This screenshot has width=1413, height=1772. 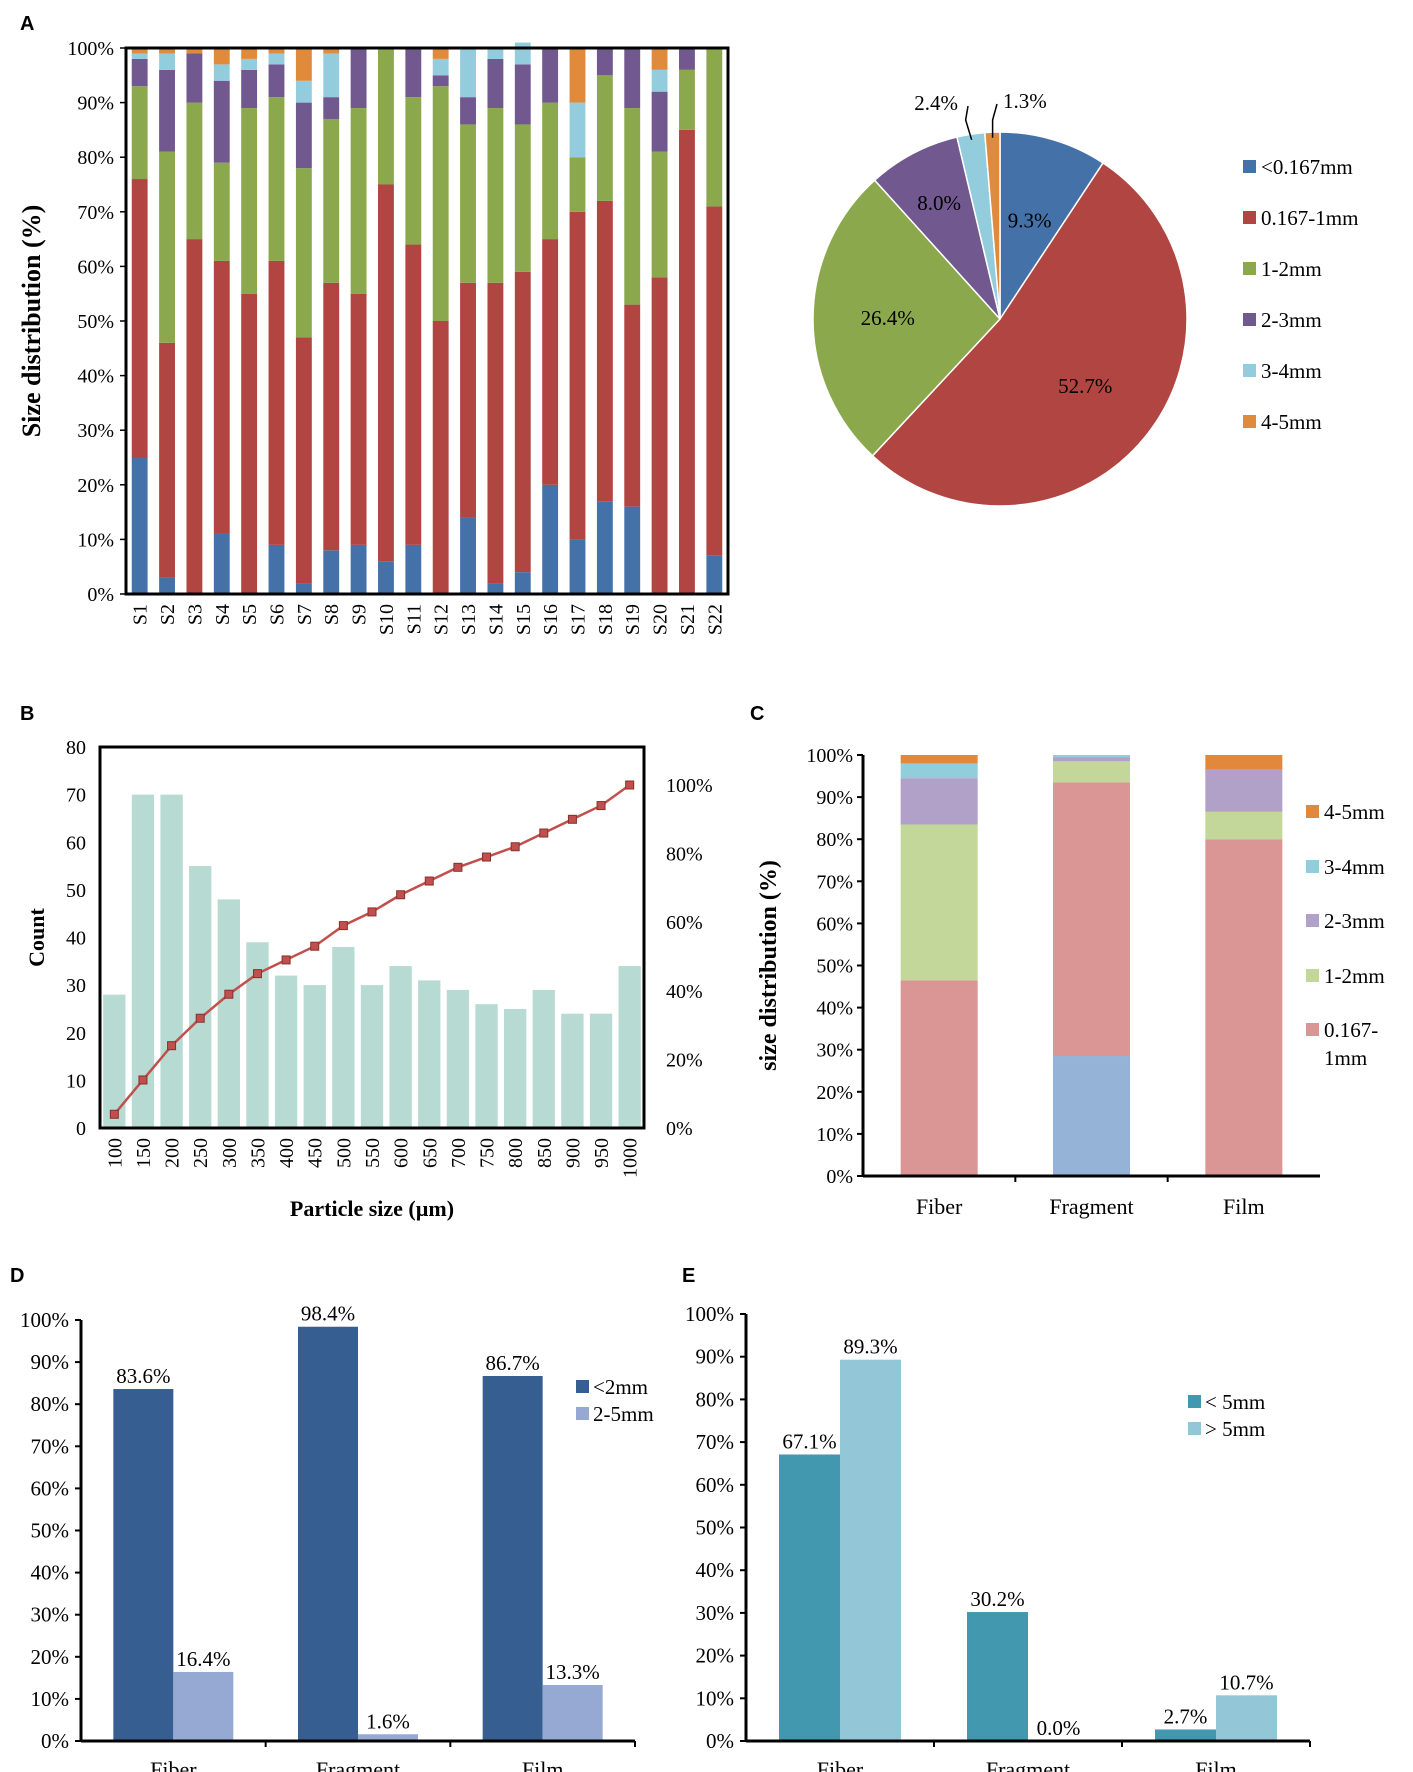 I want to click on pie-slice-label: 52.7%, so click(x=1085, y=386).